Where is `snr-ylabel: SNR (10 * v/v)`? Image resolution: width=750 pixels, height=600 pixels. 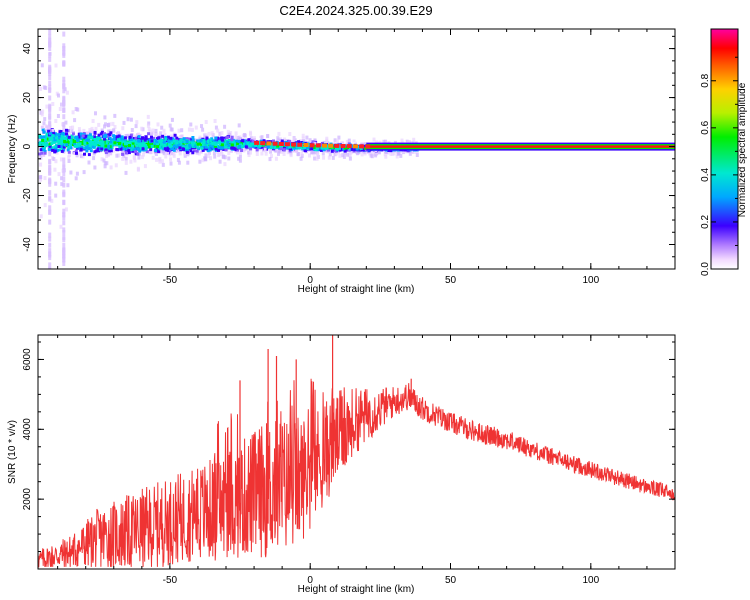
snr-ylabel: SNR (10 * v/v) is located at coordinates (12, 452).